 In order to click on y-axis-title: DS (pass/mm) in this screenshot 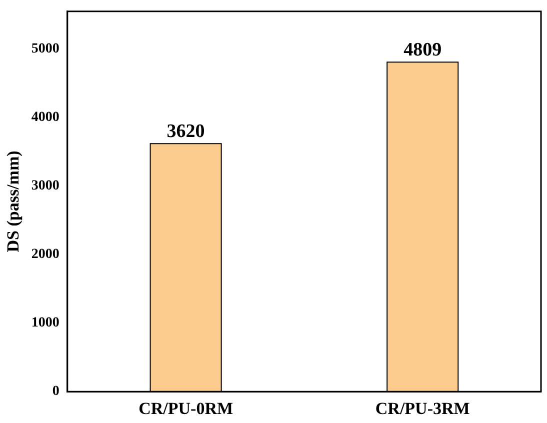, I will do `click(13, 201)`.